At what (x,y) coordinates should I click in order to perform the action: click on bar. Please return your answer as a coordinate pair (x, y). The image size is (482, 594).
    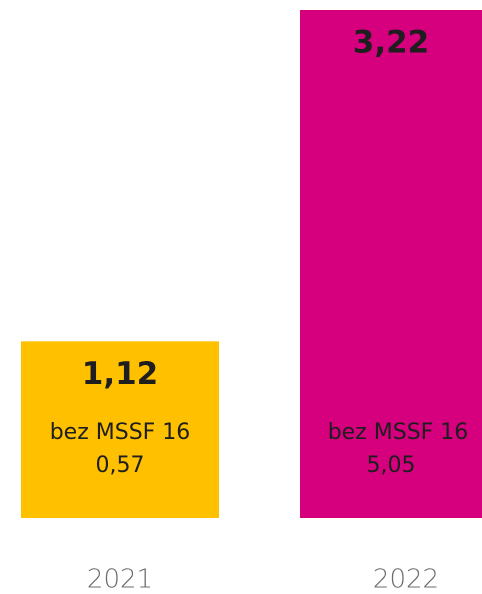
    Looking at the image, I should click on (120, 429).